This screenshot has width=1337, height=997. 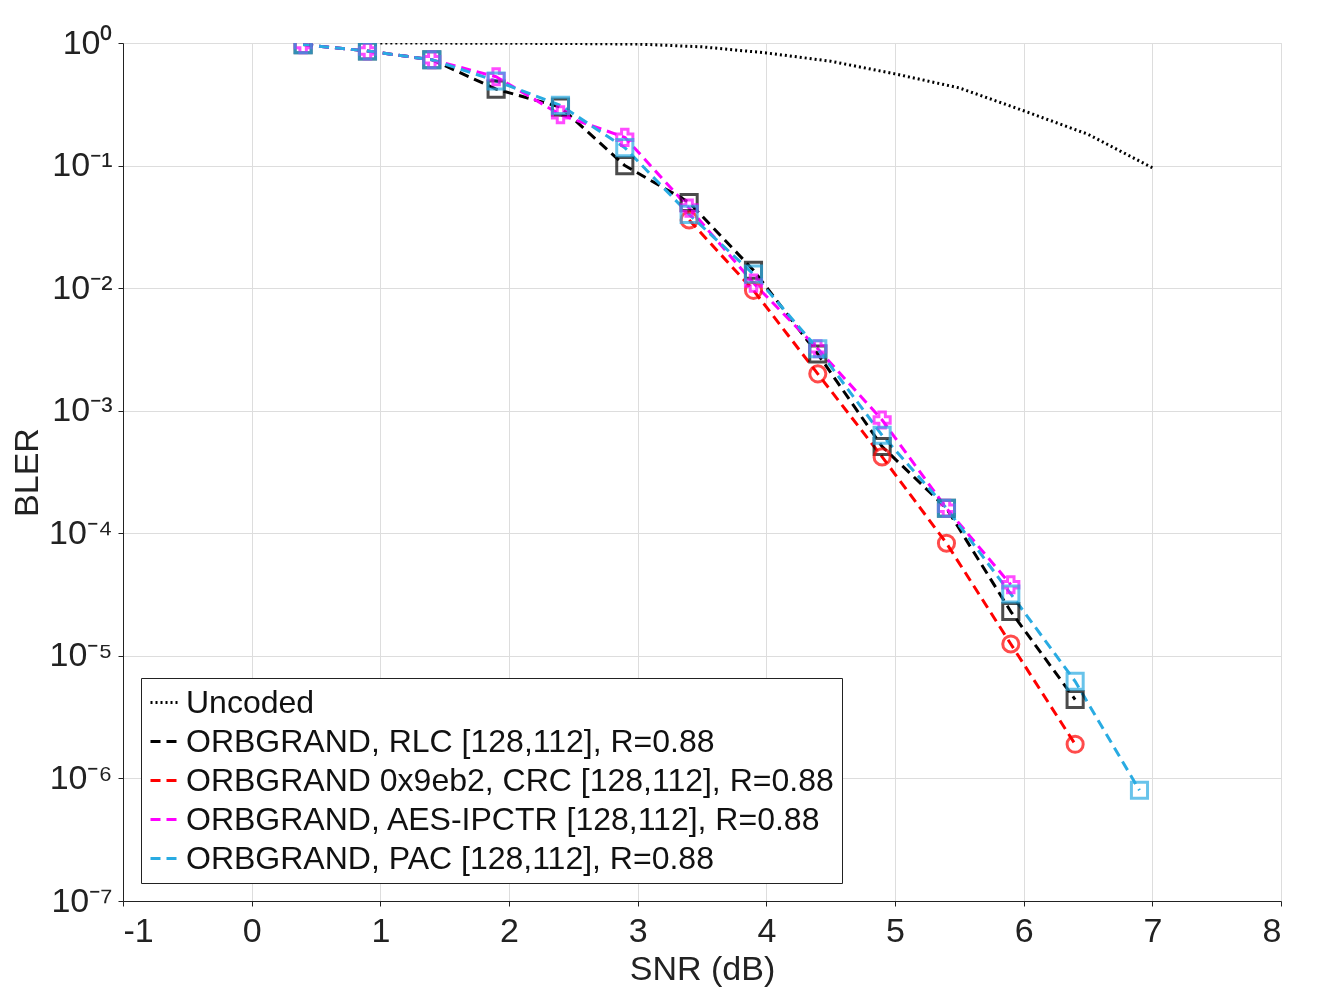 I want to click on y-tick-label: 10⁻², so click(x=82, y=286).